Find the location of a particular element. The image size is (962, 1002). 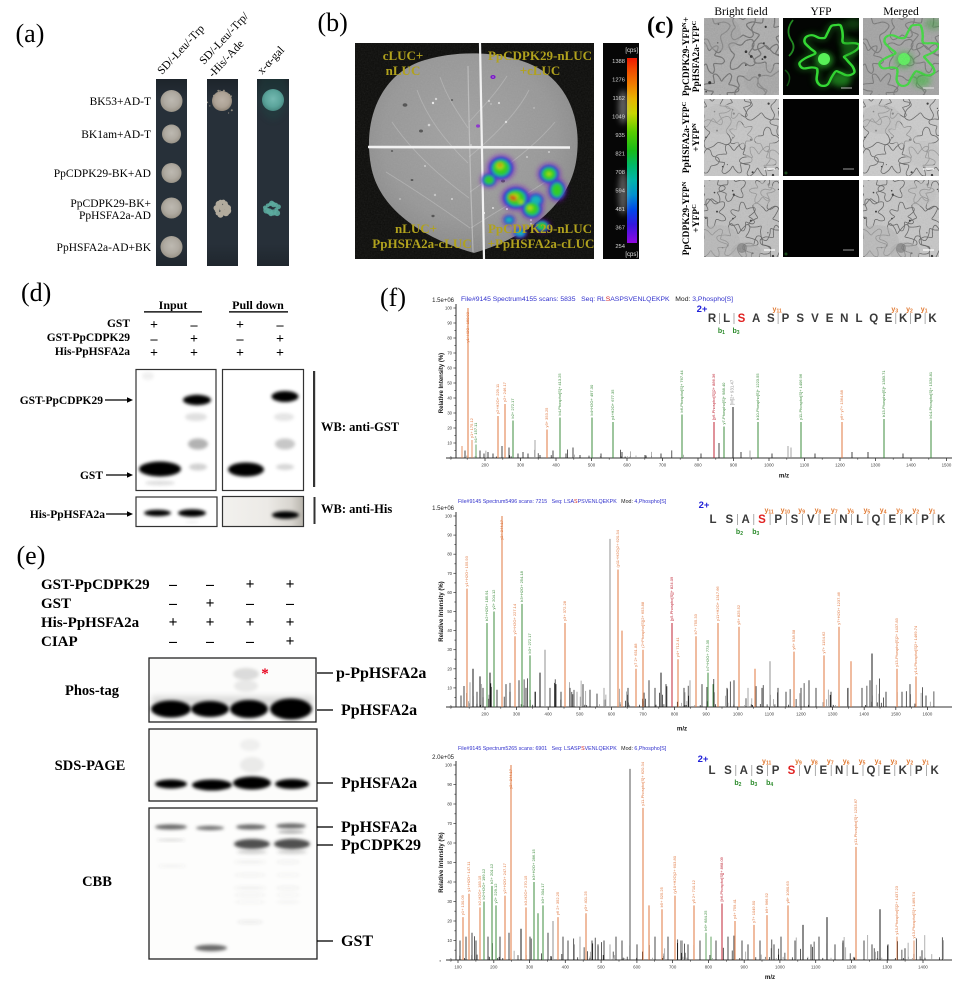

svg-text: 2+ is located at coordinates (702, 309).